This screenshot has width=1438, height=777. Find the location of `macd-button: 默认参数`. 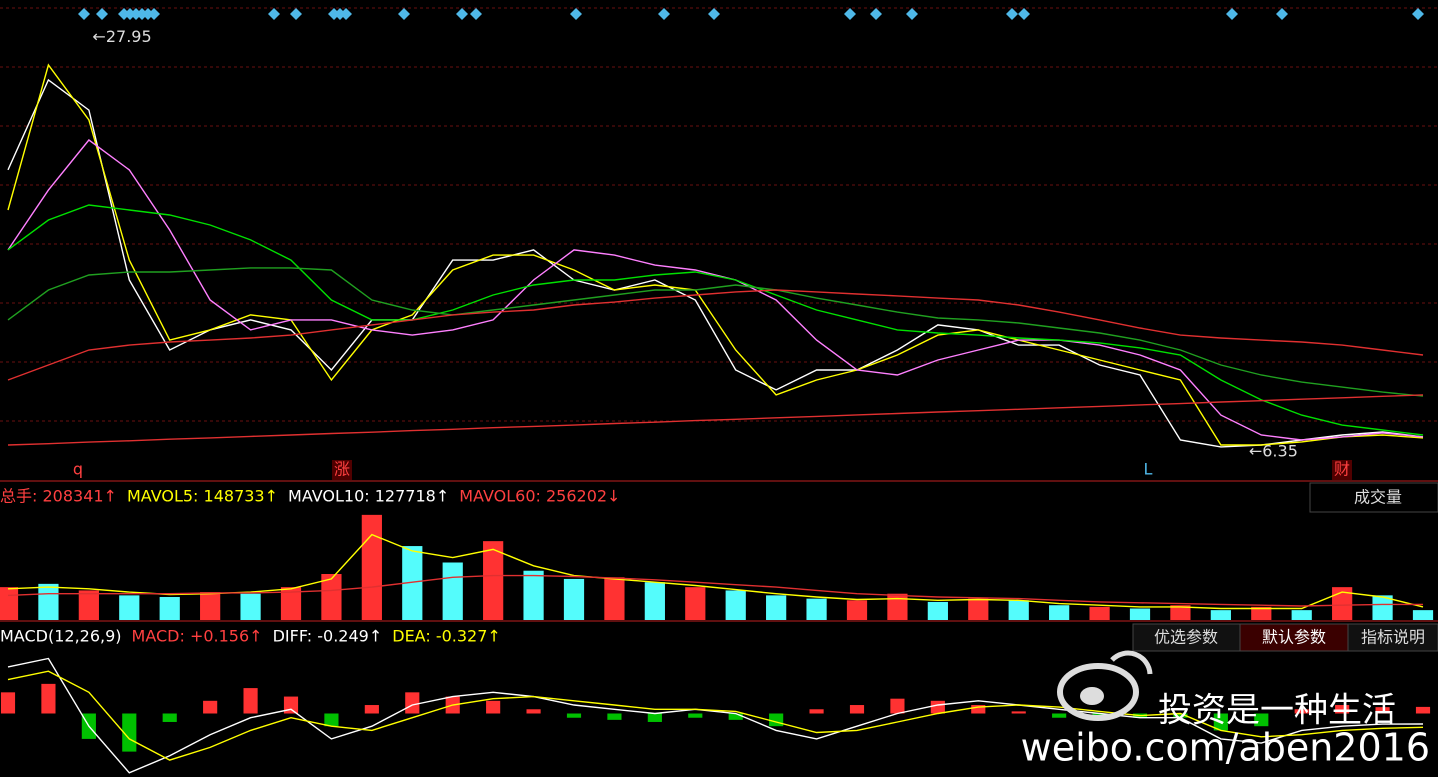

macd-button: 默认参数 is located at coordinates (1294, 637).